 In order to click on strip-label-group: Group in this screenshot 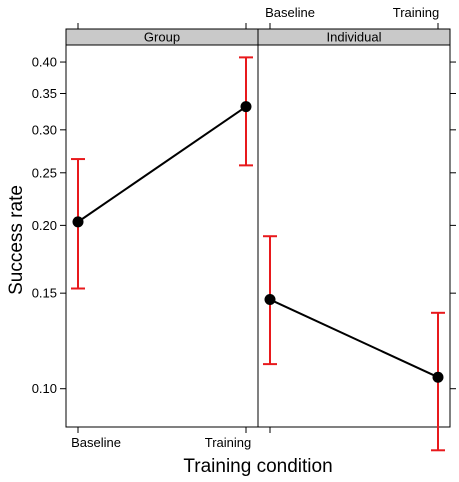, I will do `click(162, 37)`.